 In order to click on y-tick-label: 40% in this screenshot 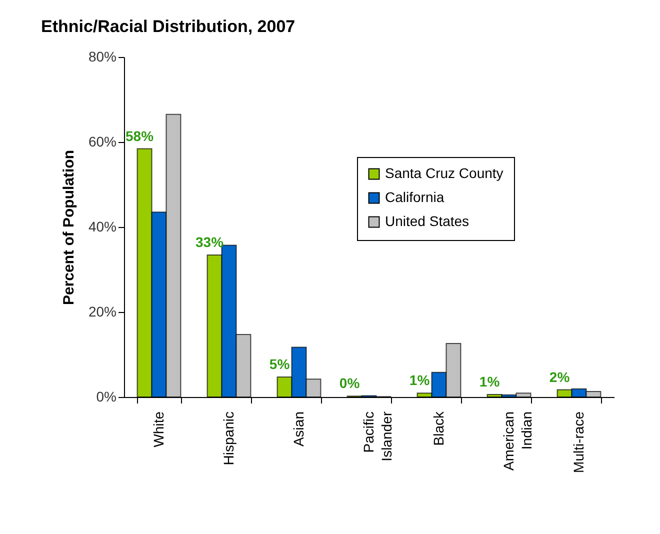, I will do `click(102, 226)`.